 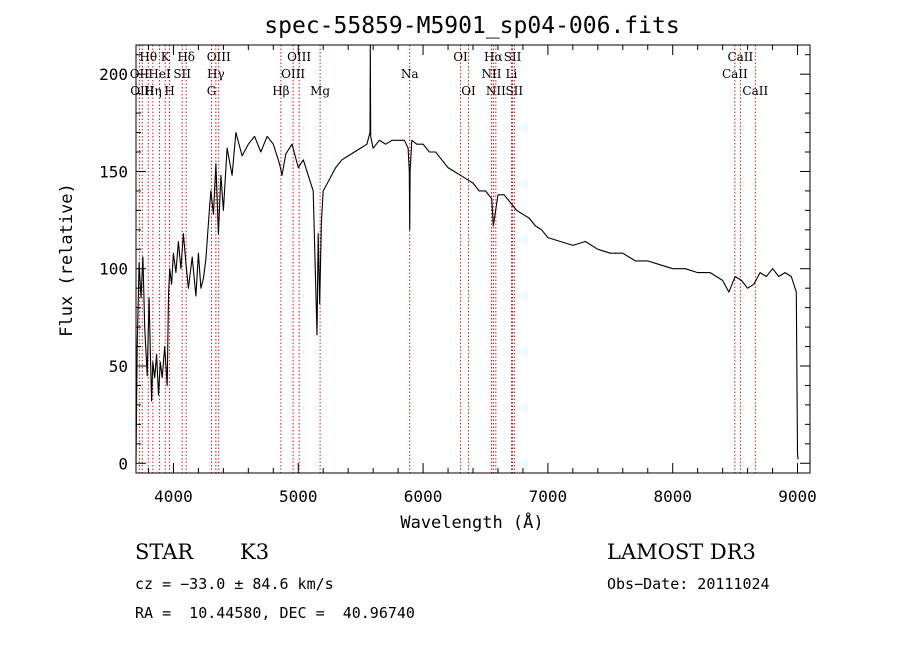 I want to click on redshift-text: cz = −33.0 ± 84.6 km/s, so click(x=234, y=584).